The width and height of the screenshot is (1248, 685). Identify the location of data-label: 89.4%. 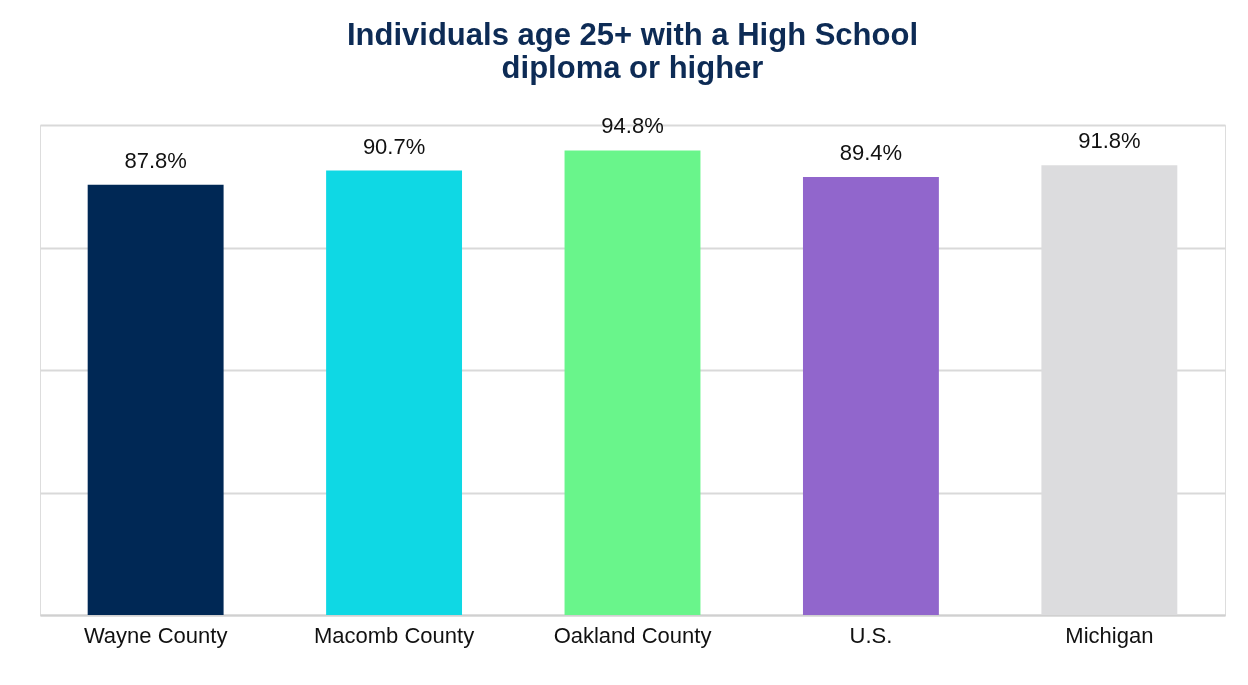
(871, 152).